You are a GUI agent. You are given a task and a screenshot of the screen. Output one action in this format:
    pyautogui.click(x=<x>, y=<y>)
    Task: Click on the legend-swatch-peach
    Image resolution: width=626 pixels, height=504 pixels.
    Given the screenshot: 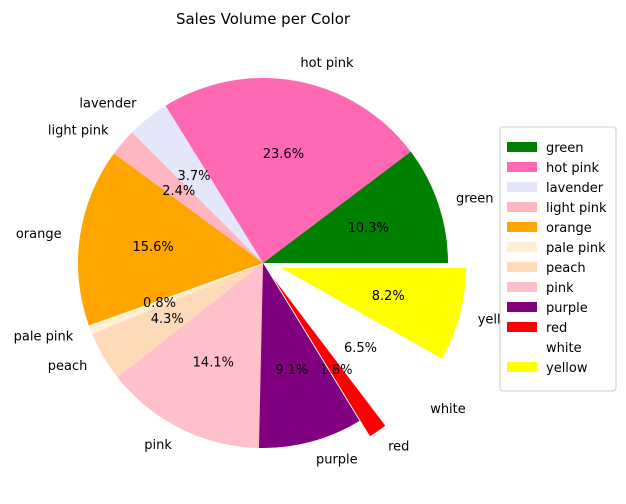 What is the action you would take?
    pyautogui.click(x=522, y=267)
    